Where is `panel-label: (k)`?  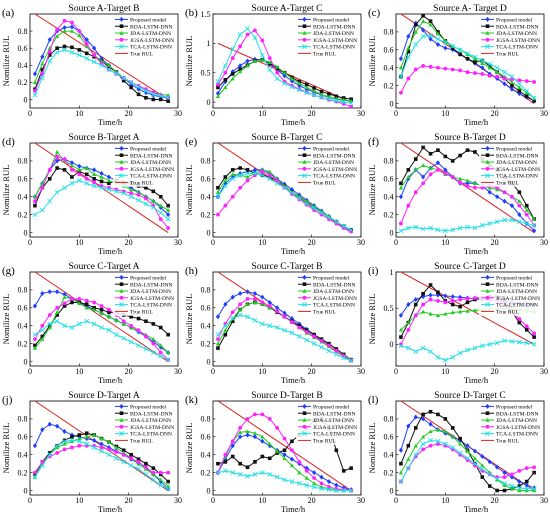
panel-label: (k) is located at coordinates (191, 400).